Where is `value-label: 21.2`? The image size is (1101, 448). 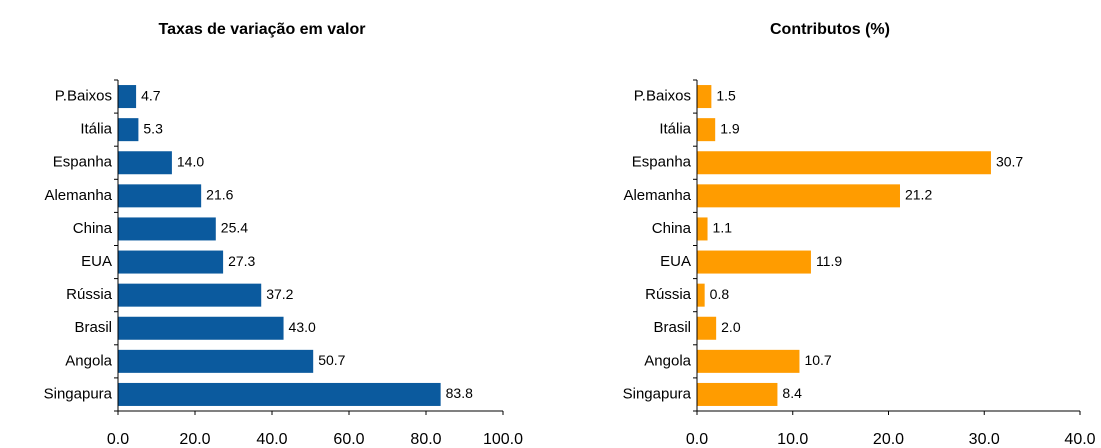
value-label: 21.2 is located at coordinates (918, 195).